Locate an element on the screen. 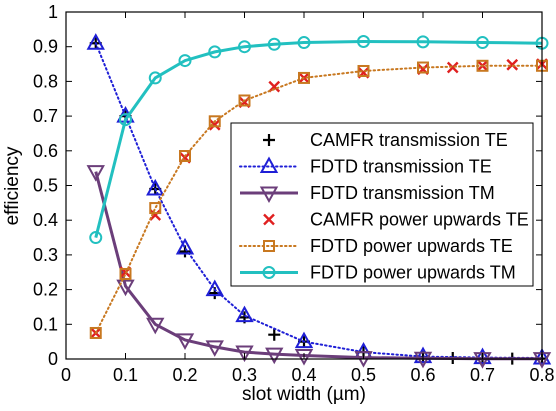 The width and height of the screenshot is (556, 411). x-tick-label: 0 is located at coordinates (66, 375).